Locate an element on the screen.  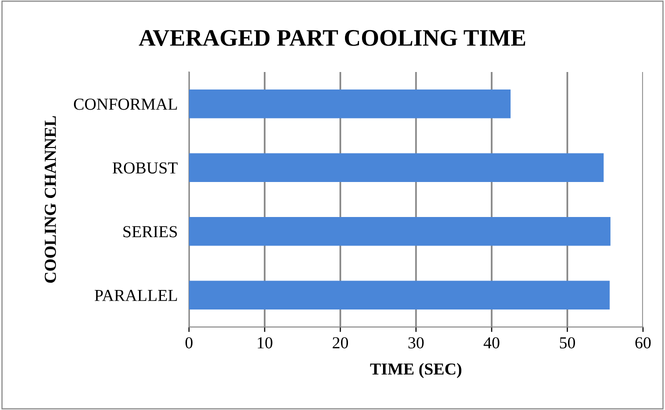
y-tick-label: CONFORMAL is located at coordinates (125, 104).